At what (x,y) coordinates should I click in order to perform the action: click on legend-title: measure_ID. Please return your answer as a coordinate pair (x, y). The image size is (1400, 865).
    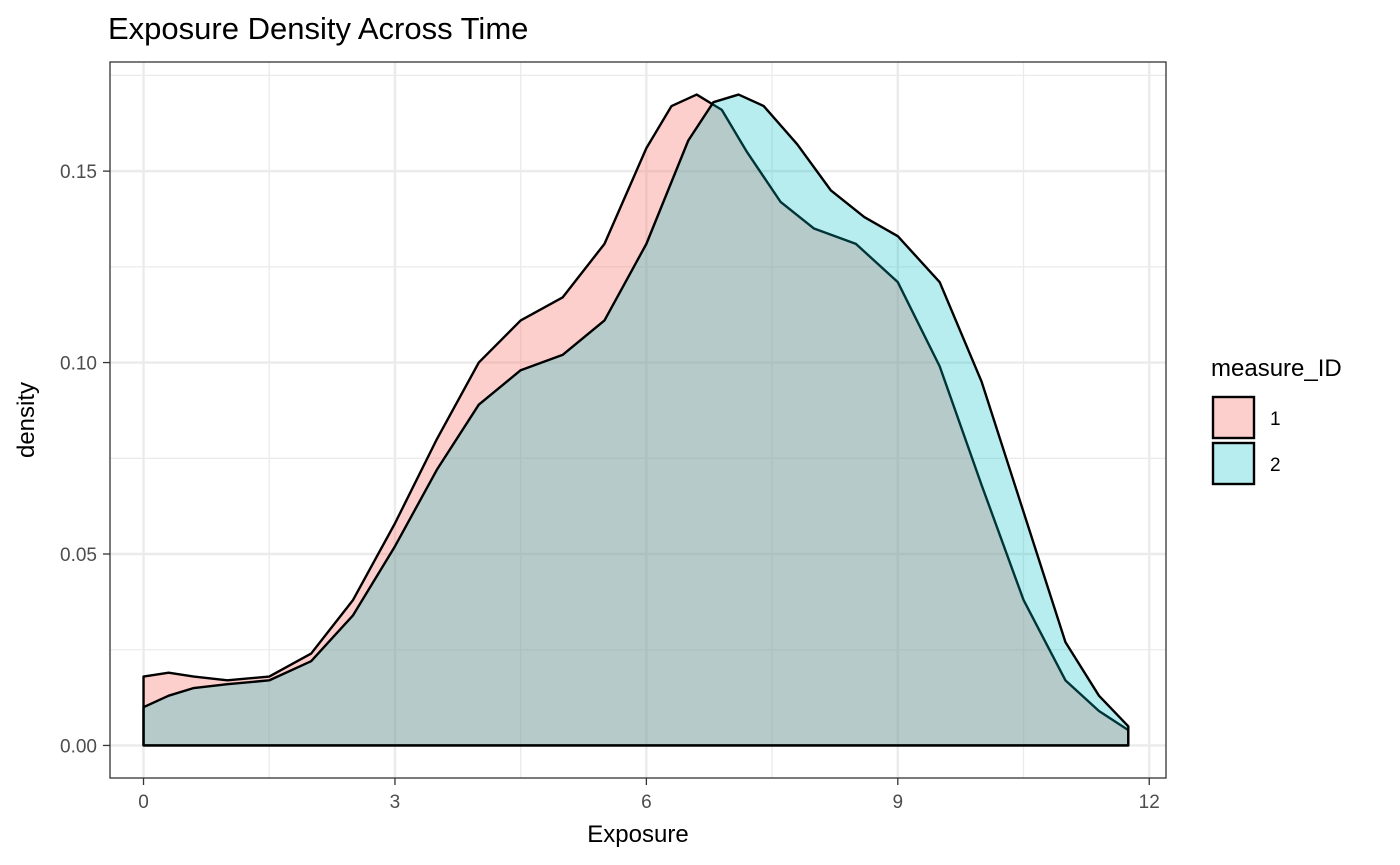
    Looking at the image, I should click on (1276, 368).